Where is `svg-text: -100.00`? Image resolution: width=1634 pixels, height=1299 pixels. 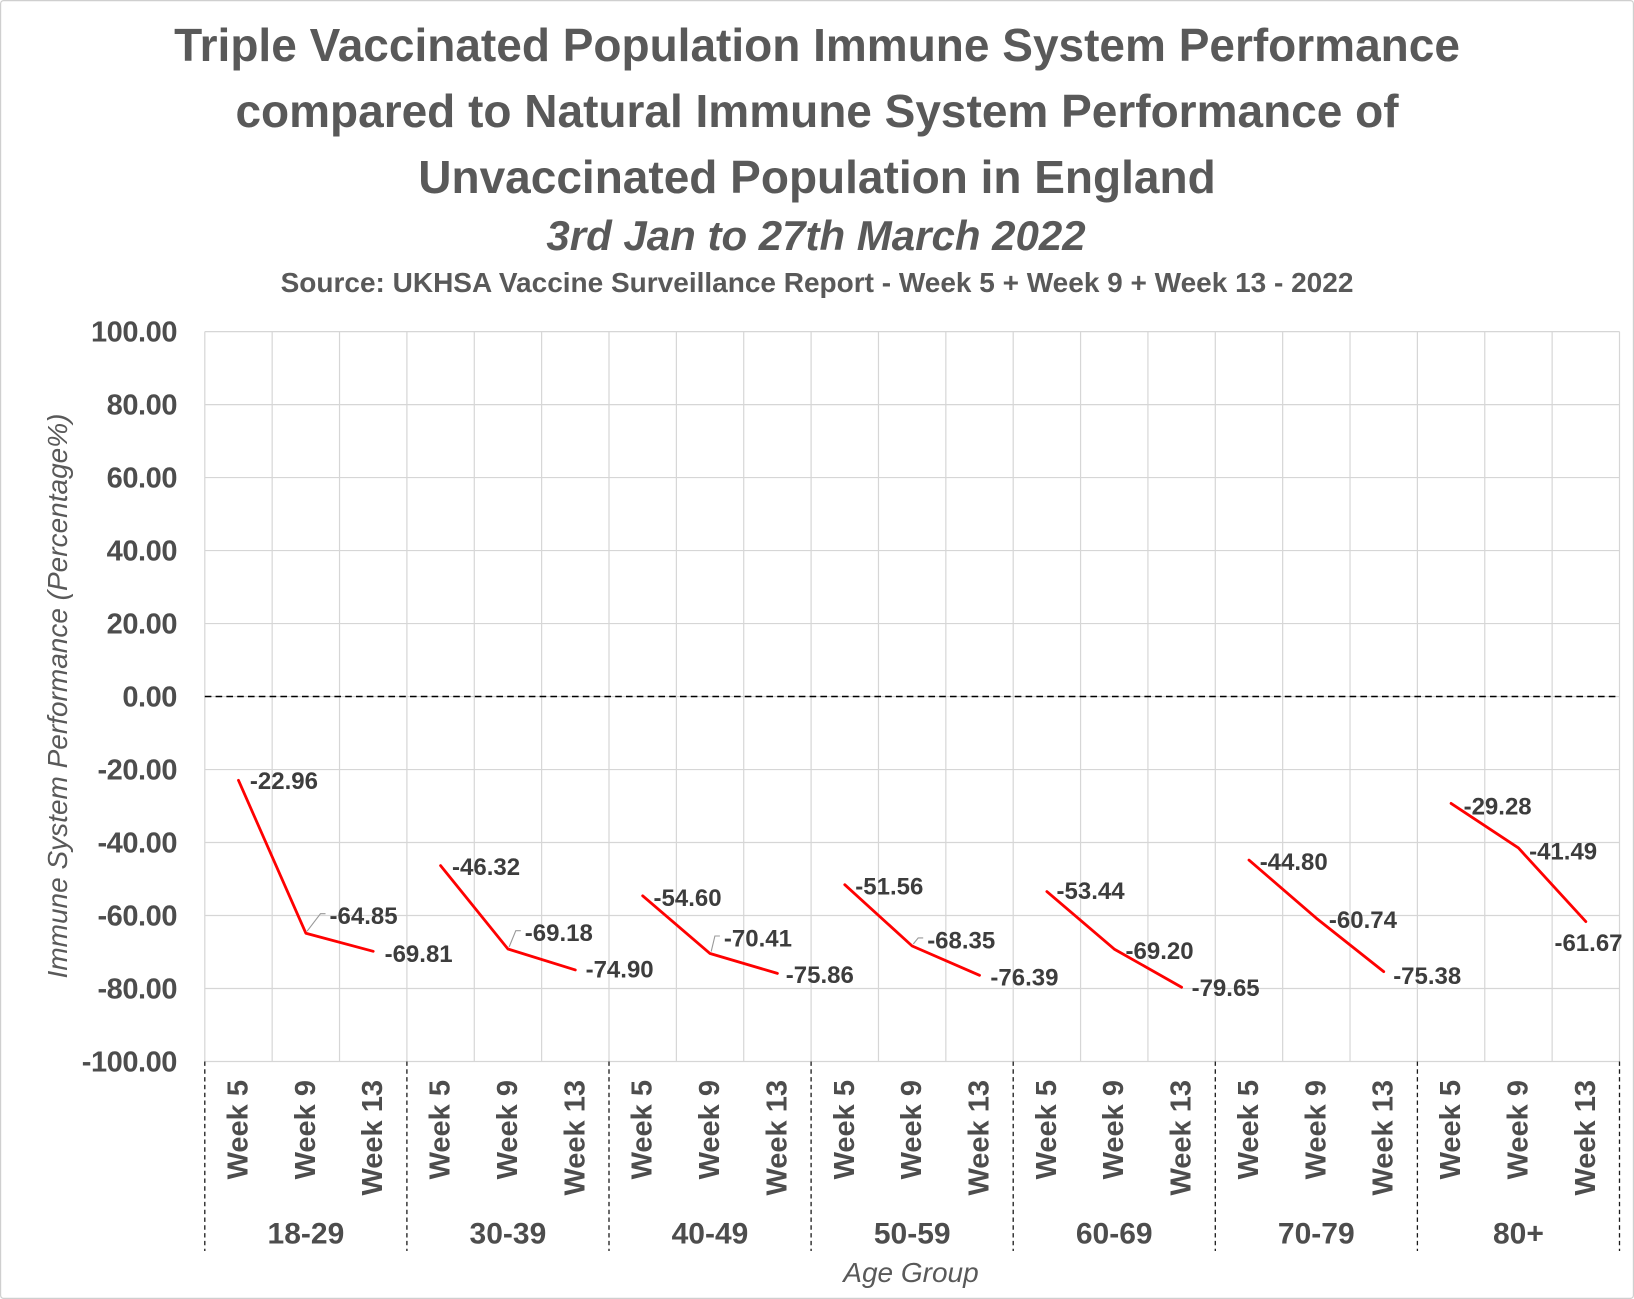 svg-text: -100.00 is located at coordinates (129, 1063).